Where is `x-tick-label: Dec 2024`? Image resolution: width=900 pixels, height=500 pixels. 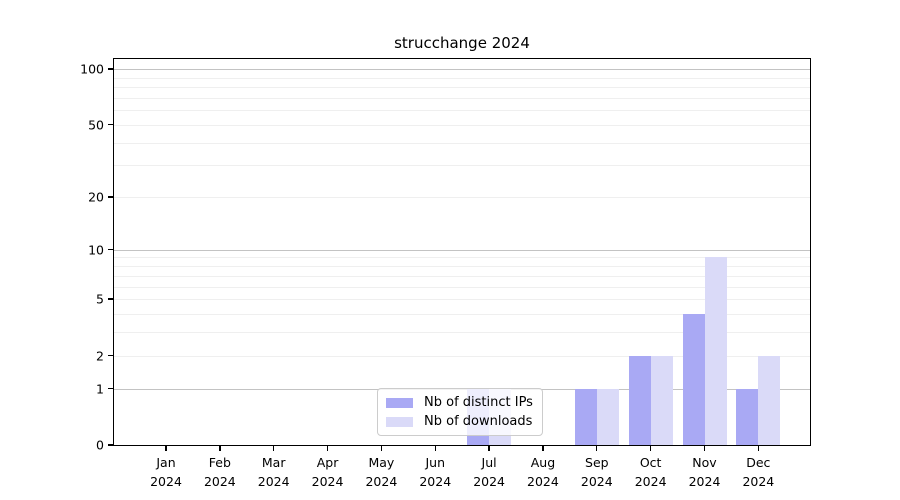 x-tick-label: Dec 2024 is located at coordinates (758, 473).